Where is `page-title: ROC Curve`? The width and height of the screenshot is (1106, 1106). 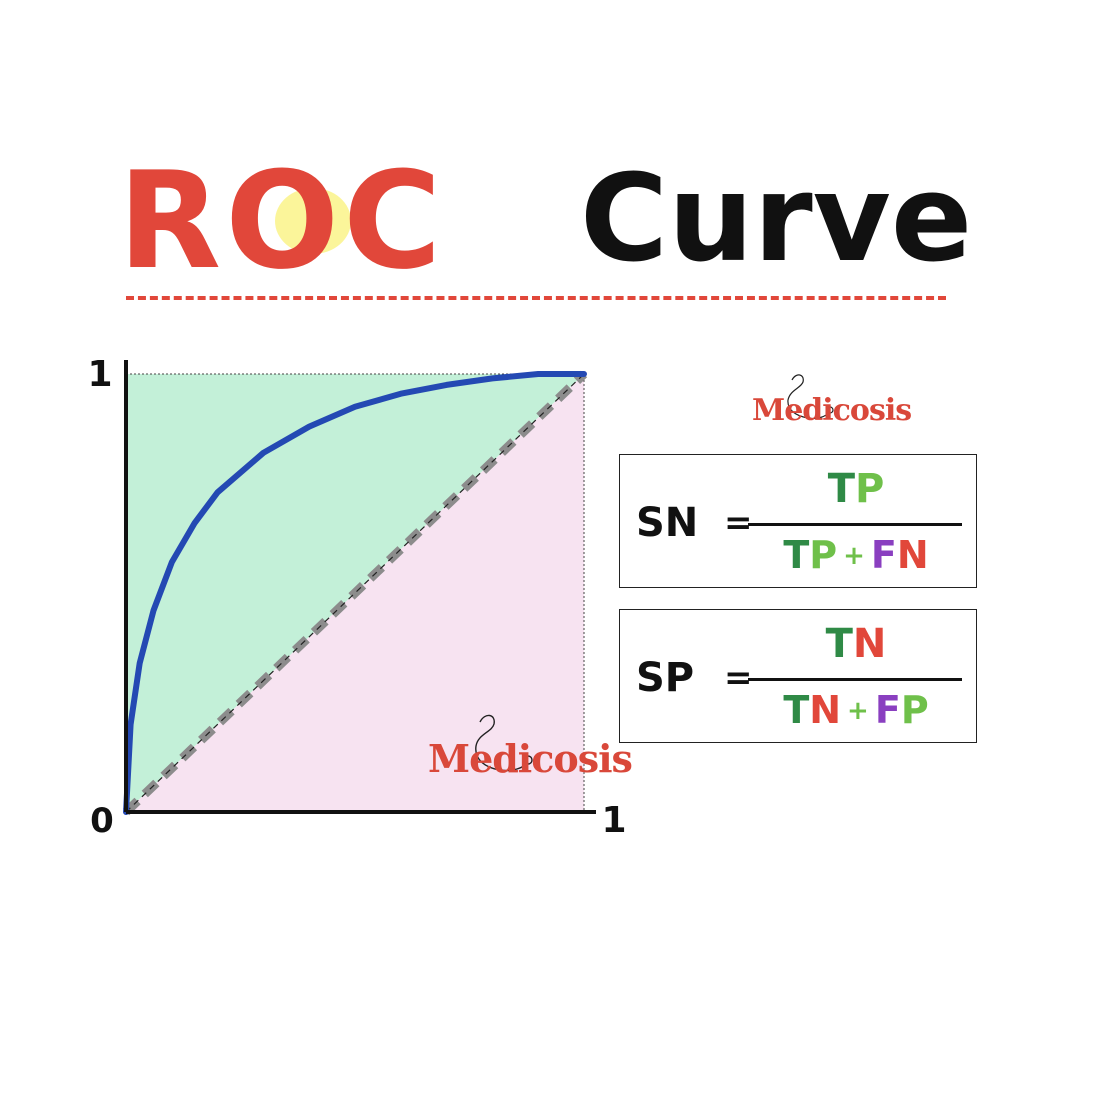
page-title: ROC Curve is located at coordinates (541, 219).